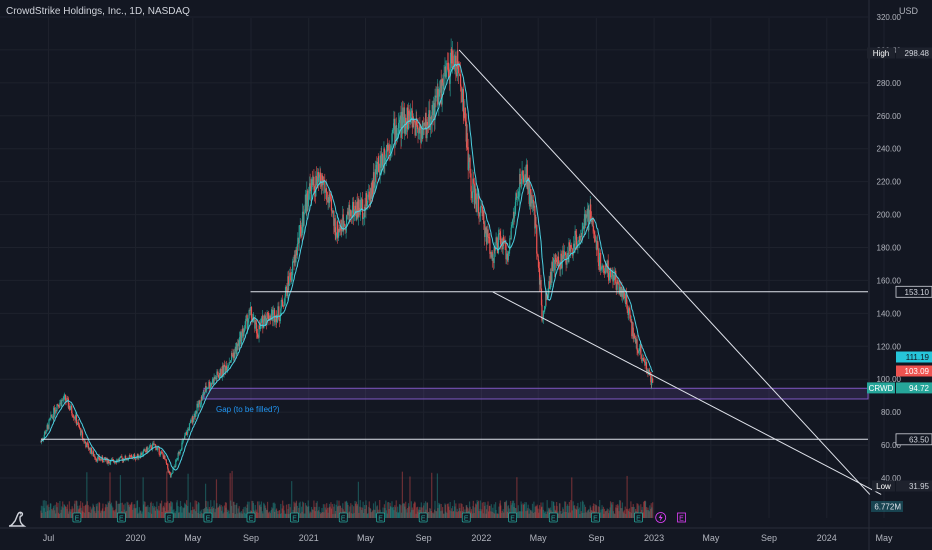 The height and width of the screenshot is (550, 932). I want to click on x-tick-label: Sep, so click(251, 538).